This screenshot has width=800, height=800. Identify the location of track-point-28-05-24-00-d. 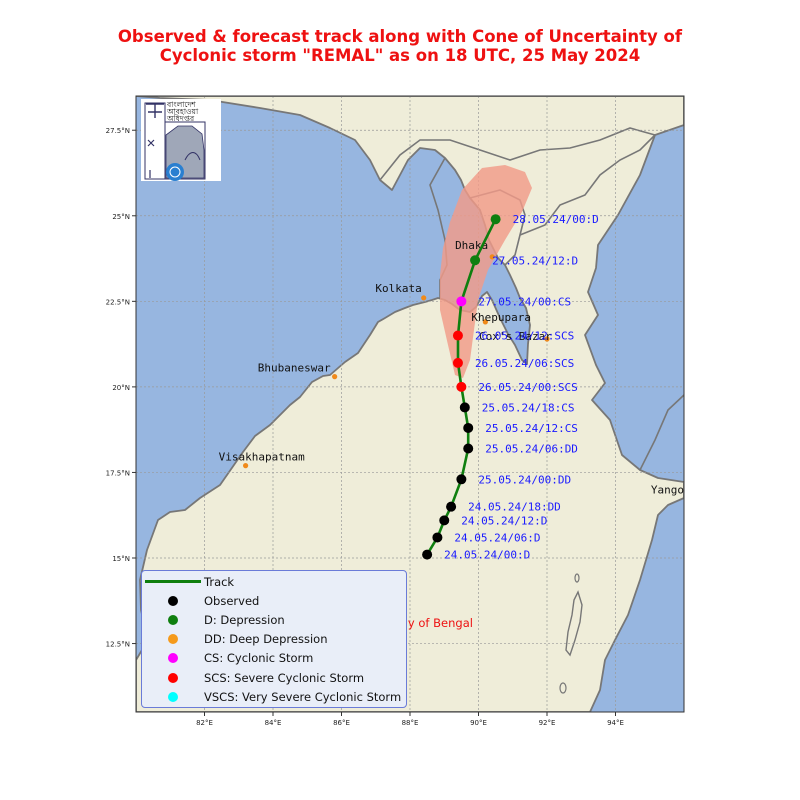
(495, 219).